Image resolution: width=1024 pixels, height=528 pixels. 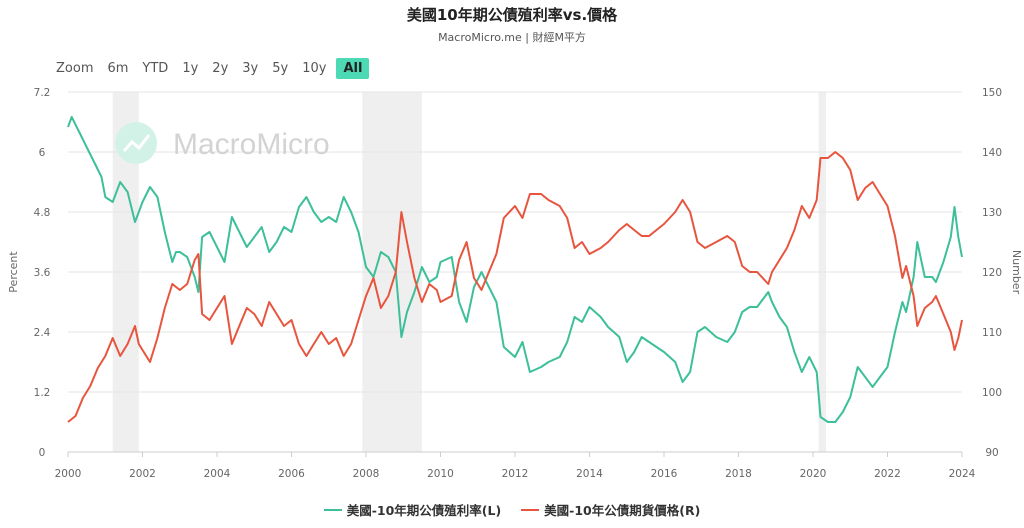 I want to click on range-button-5y: 5y, so click(x=280, y=68).